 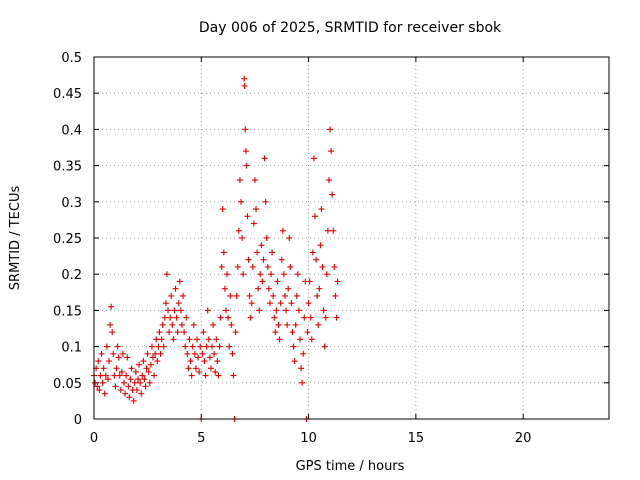 What do you see at coordinates (523, 438) in the screenshot?
I see `x-tick-label: 20` at bounding box center [523, 438].